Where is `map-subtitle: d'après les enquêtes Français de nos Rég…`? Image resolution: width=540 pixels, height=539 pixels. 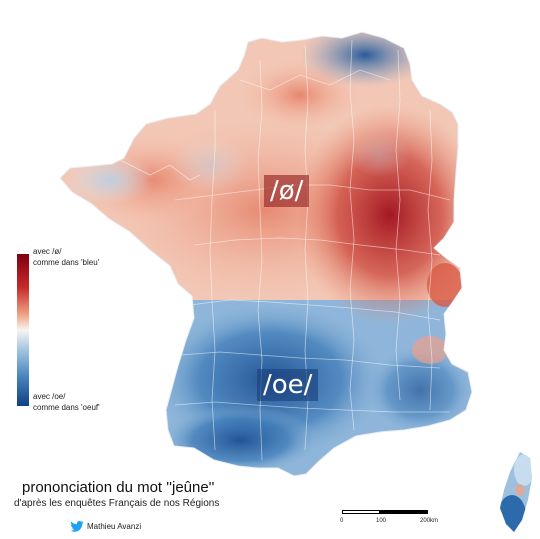 map-subtitle: d'après les enquêtes Français de nos Rég… is located at coordinates (117, 503).